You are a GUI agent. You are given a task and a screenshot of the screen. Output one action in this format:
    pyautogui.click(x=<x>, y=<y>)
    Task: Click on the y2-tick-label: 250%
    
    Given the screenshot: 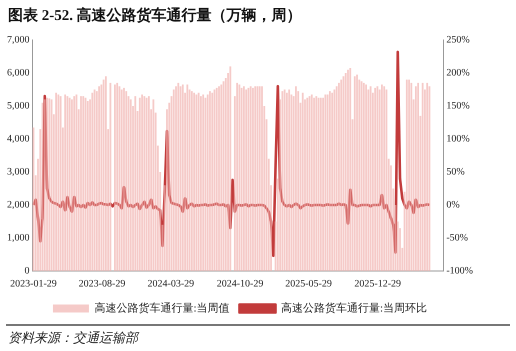 What is the action you would take?
    pyautogui.click(x=458, y=40)
    